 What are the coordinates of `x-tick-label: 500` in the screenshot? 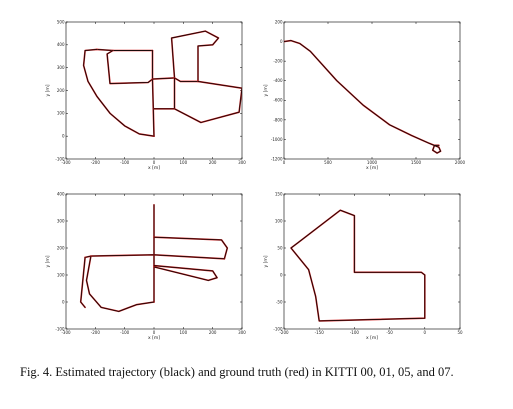 It's located at (328, 162).